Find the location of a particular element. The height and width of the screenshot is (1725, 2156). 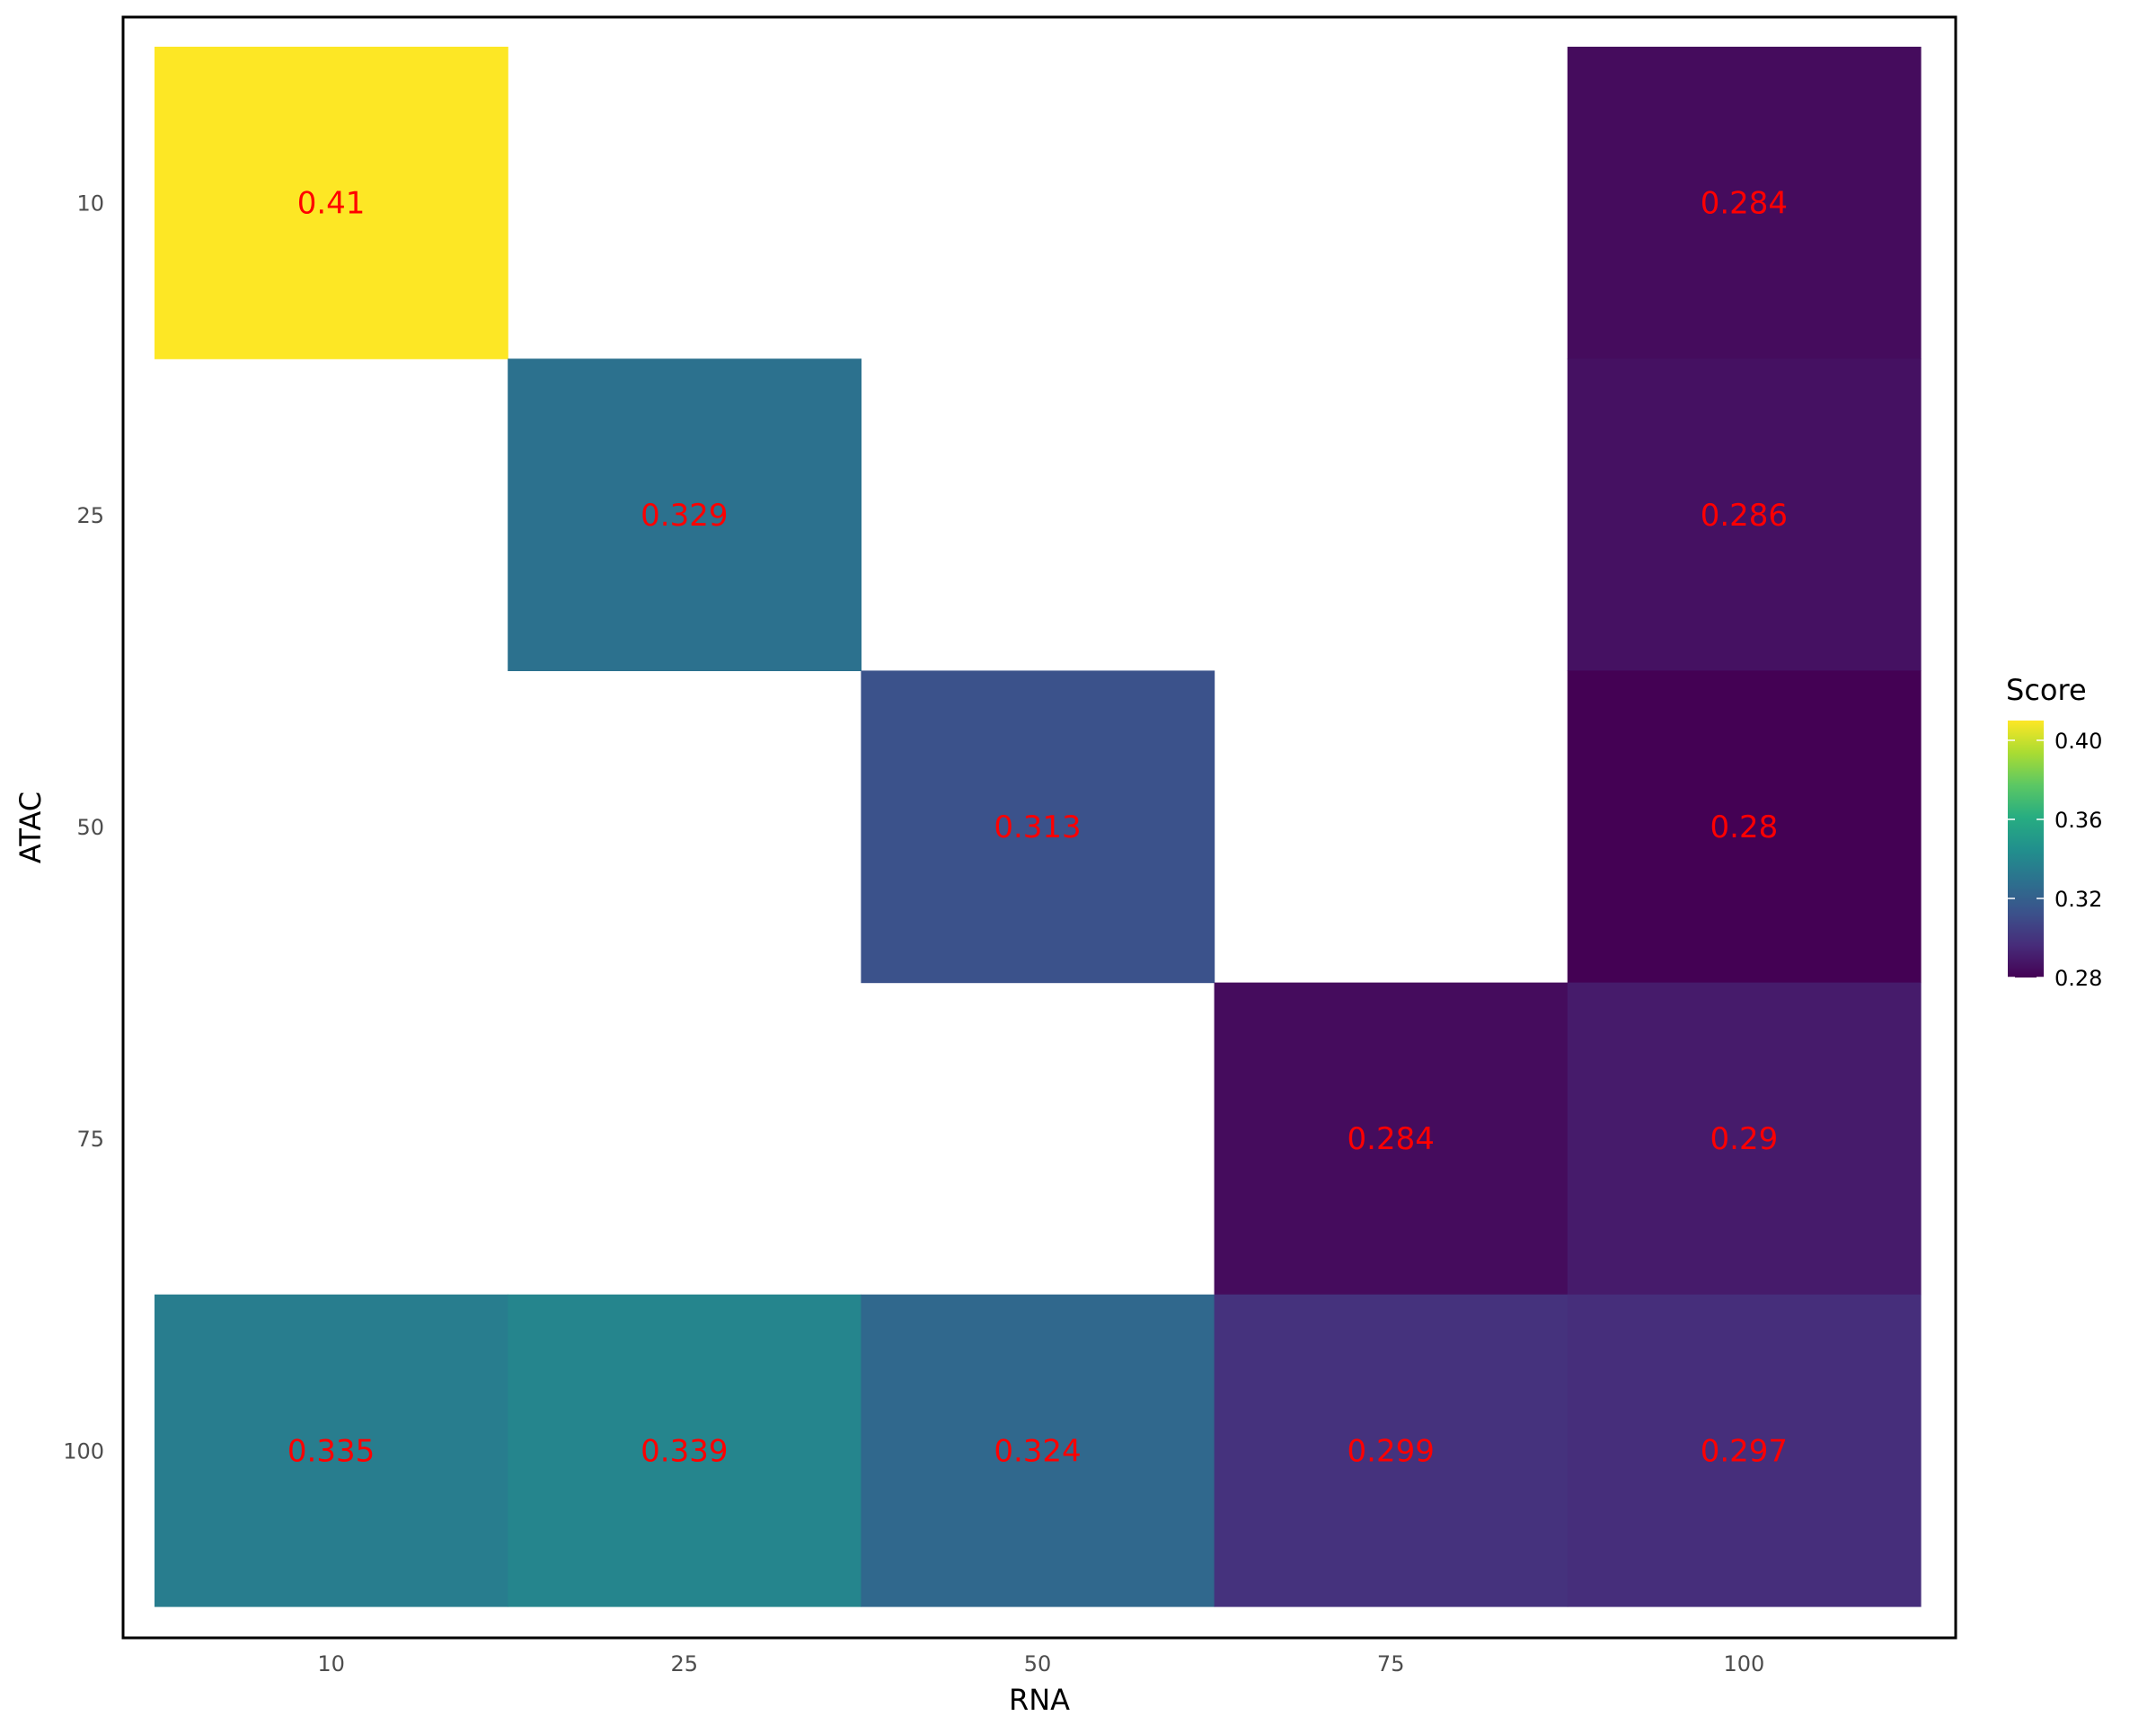

y-tick-label: 50 is located at coordinates (90, 827).